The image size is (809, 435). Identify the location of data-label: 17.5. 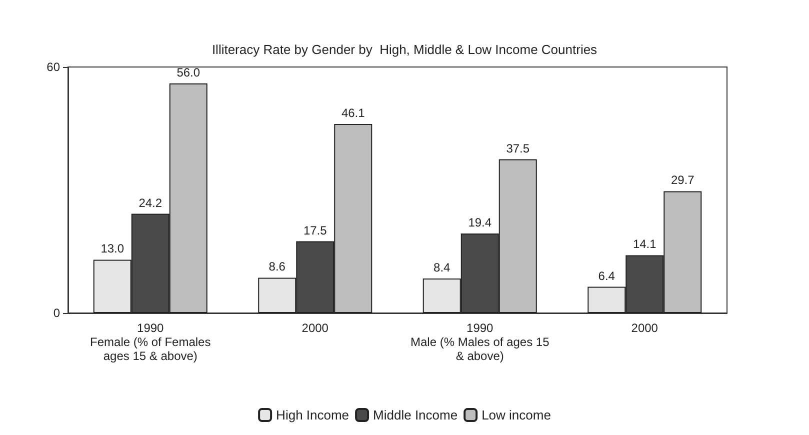
(315, 230).